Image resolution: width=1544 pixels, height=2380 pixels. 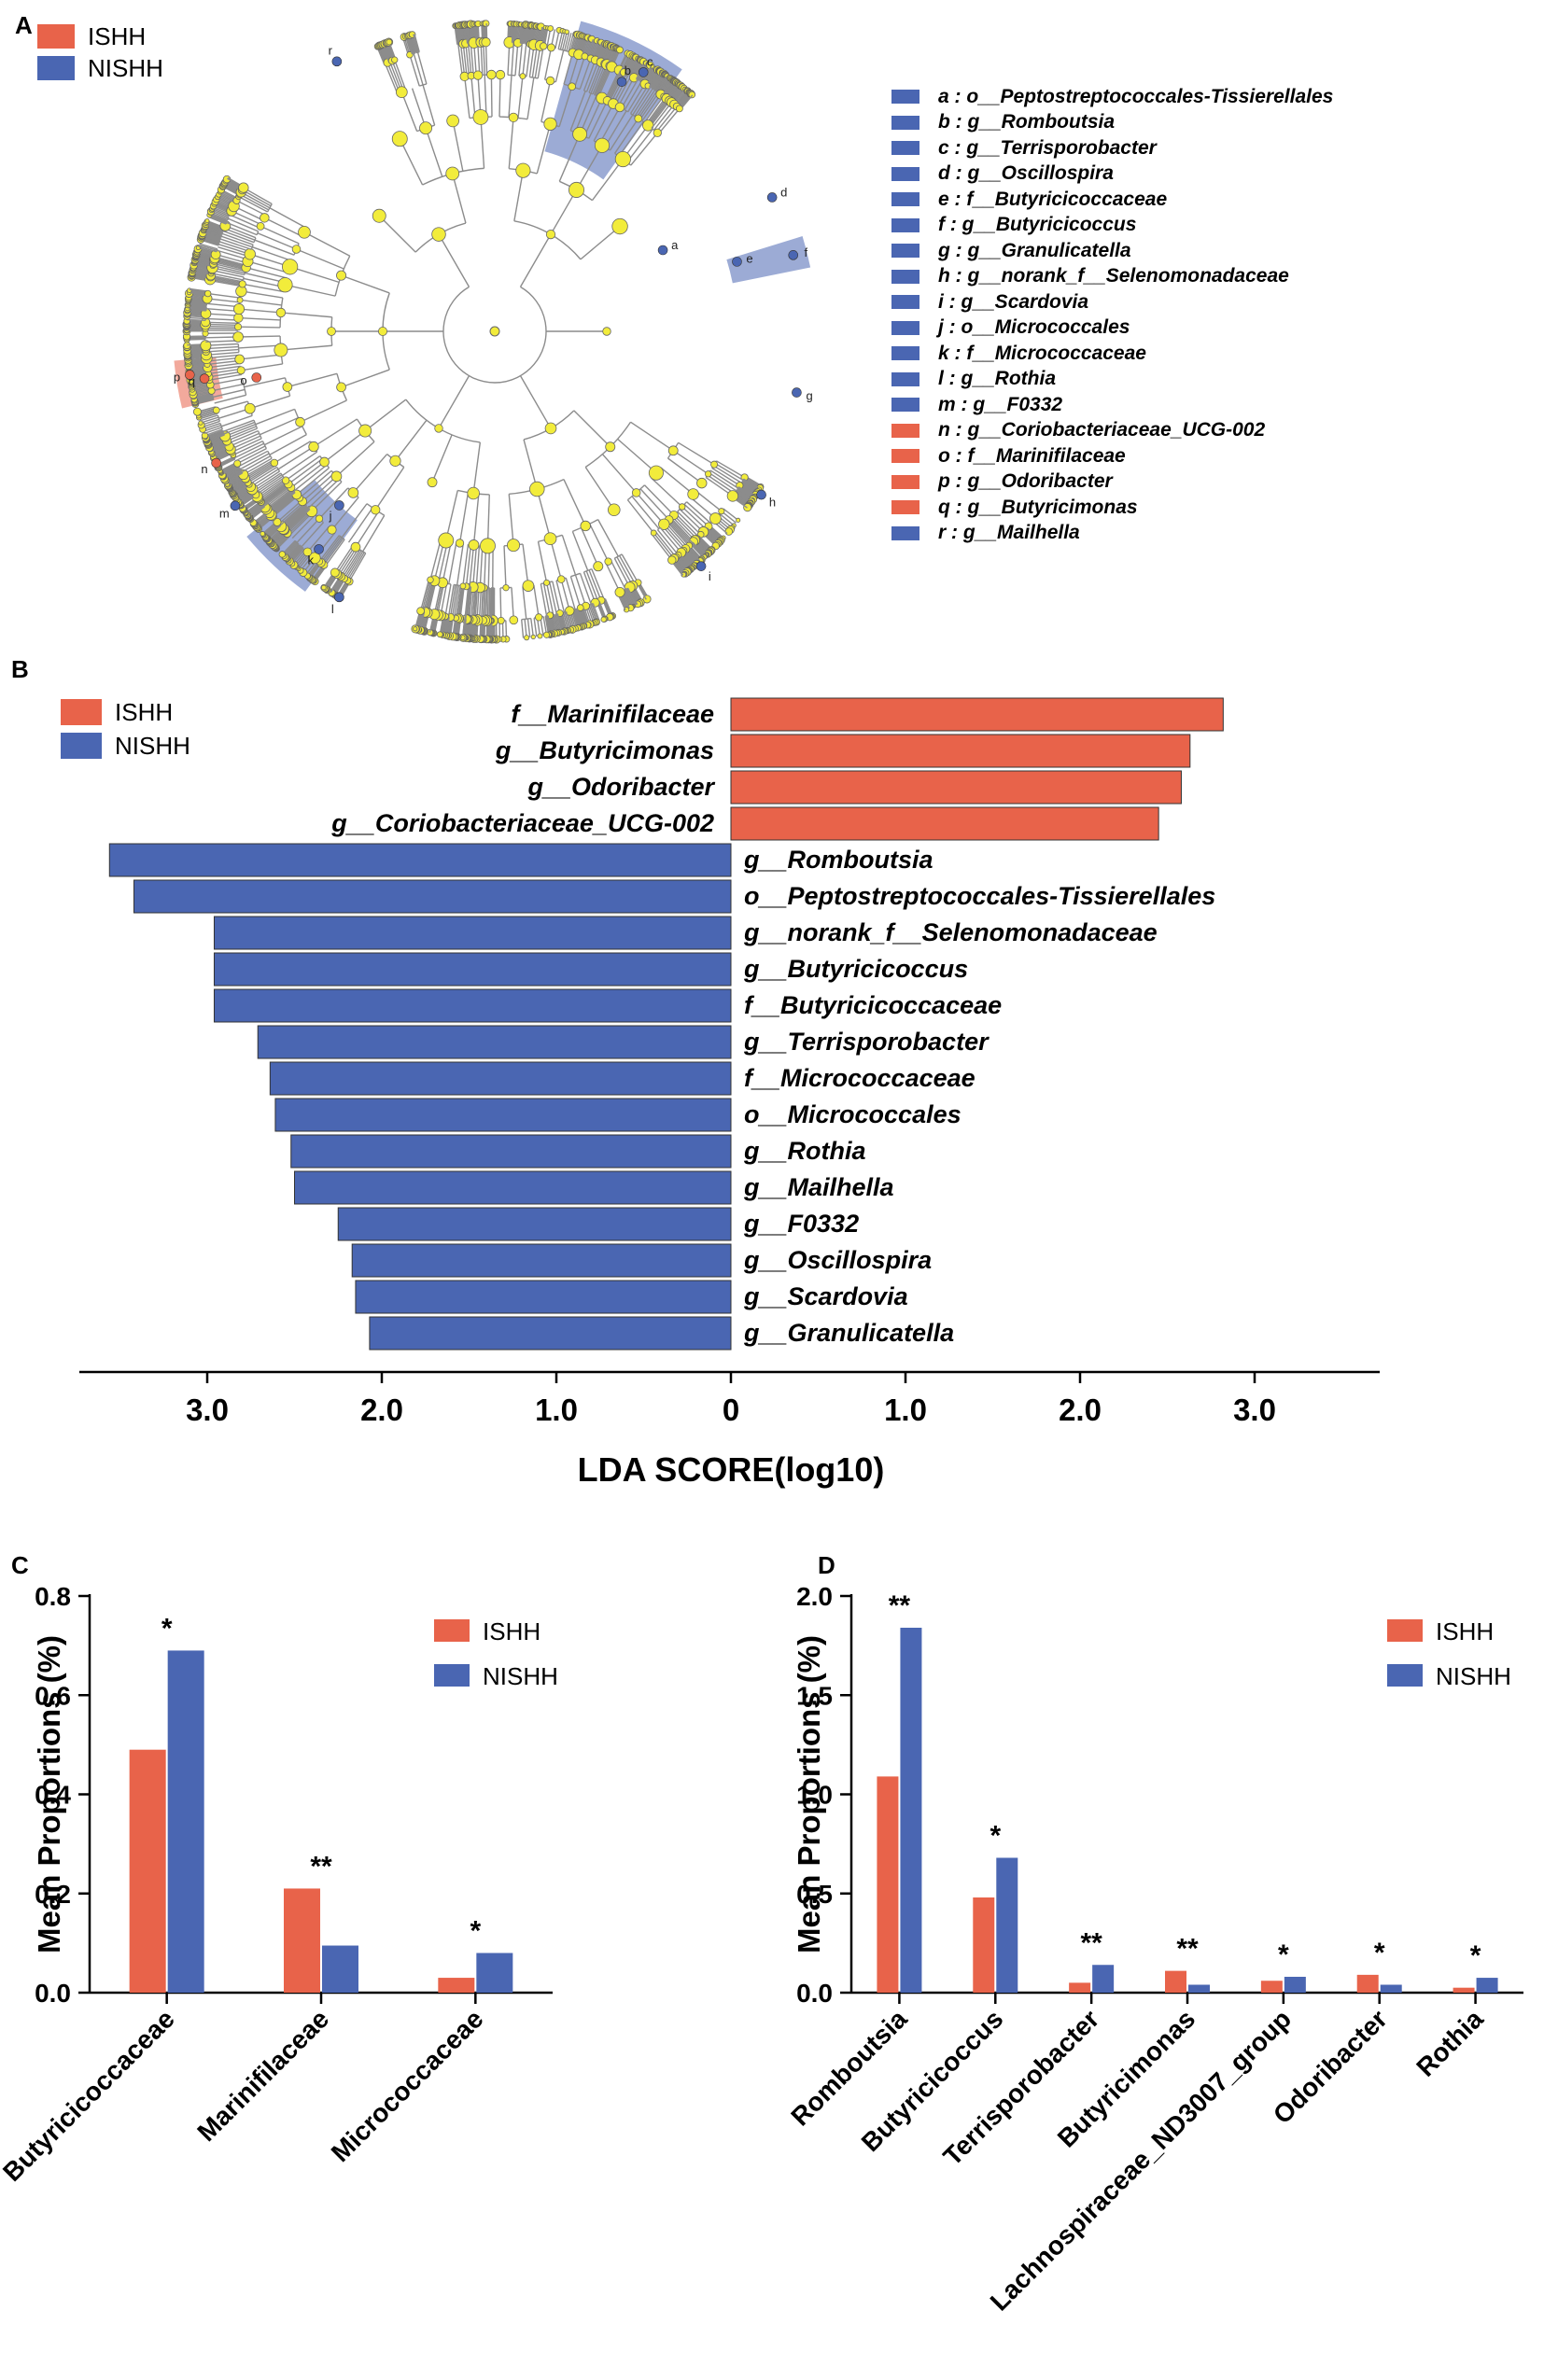 What do you see at coordinates (262, 2075) in the screenshot?
I see `x-tick-label: Marinifilaceae` at bounding box center [262, 2075].